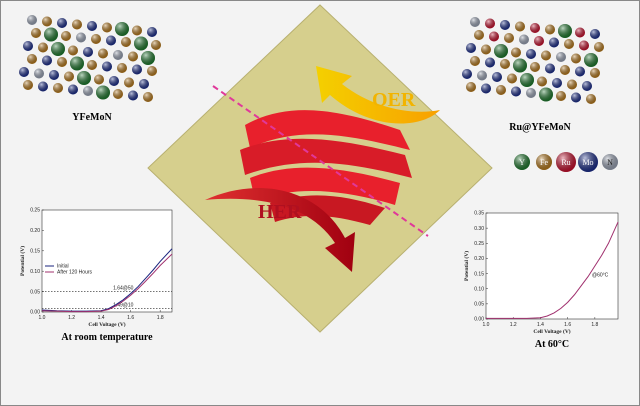  Describe the element at coordinates (479, 244) in the screenshot. I see `y-tick-label: 0.25` at that location.